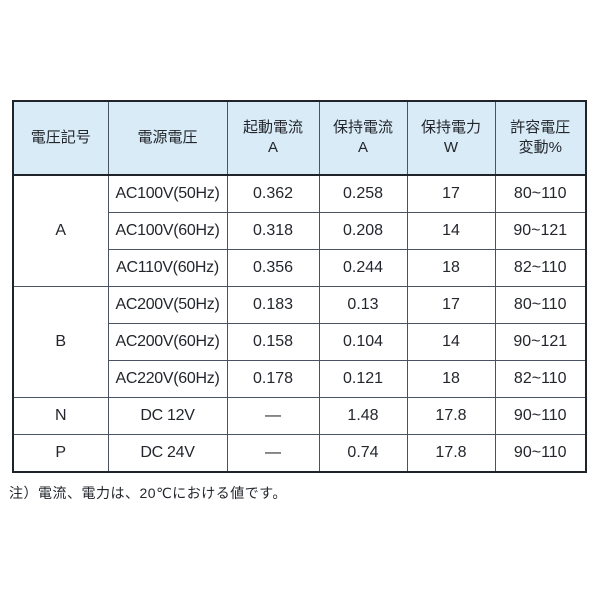  I want to click on supply-voltage-cell: DC 12V, so click(167, 416).